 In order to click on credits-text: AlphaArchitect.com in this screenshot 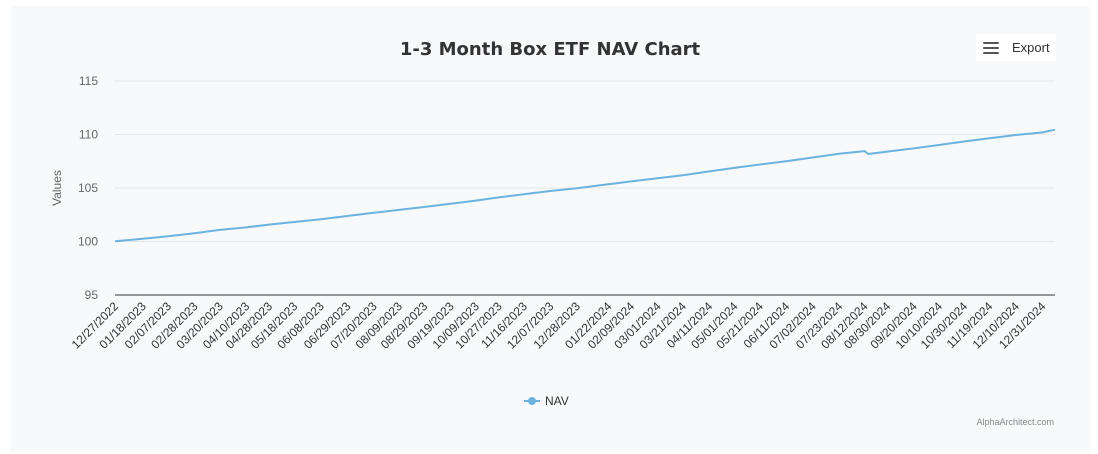, I will do `click(1015, 422)`.